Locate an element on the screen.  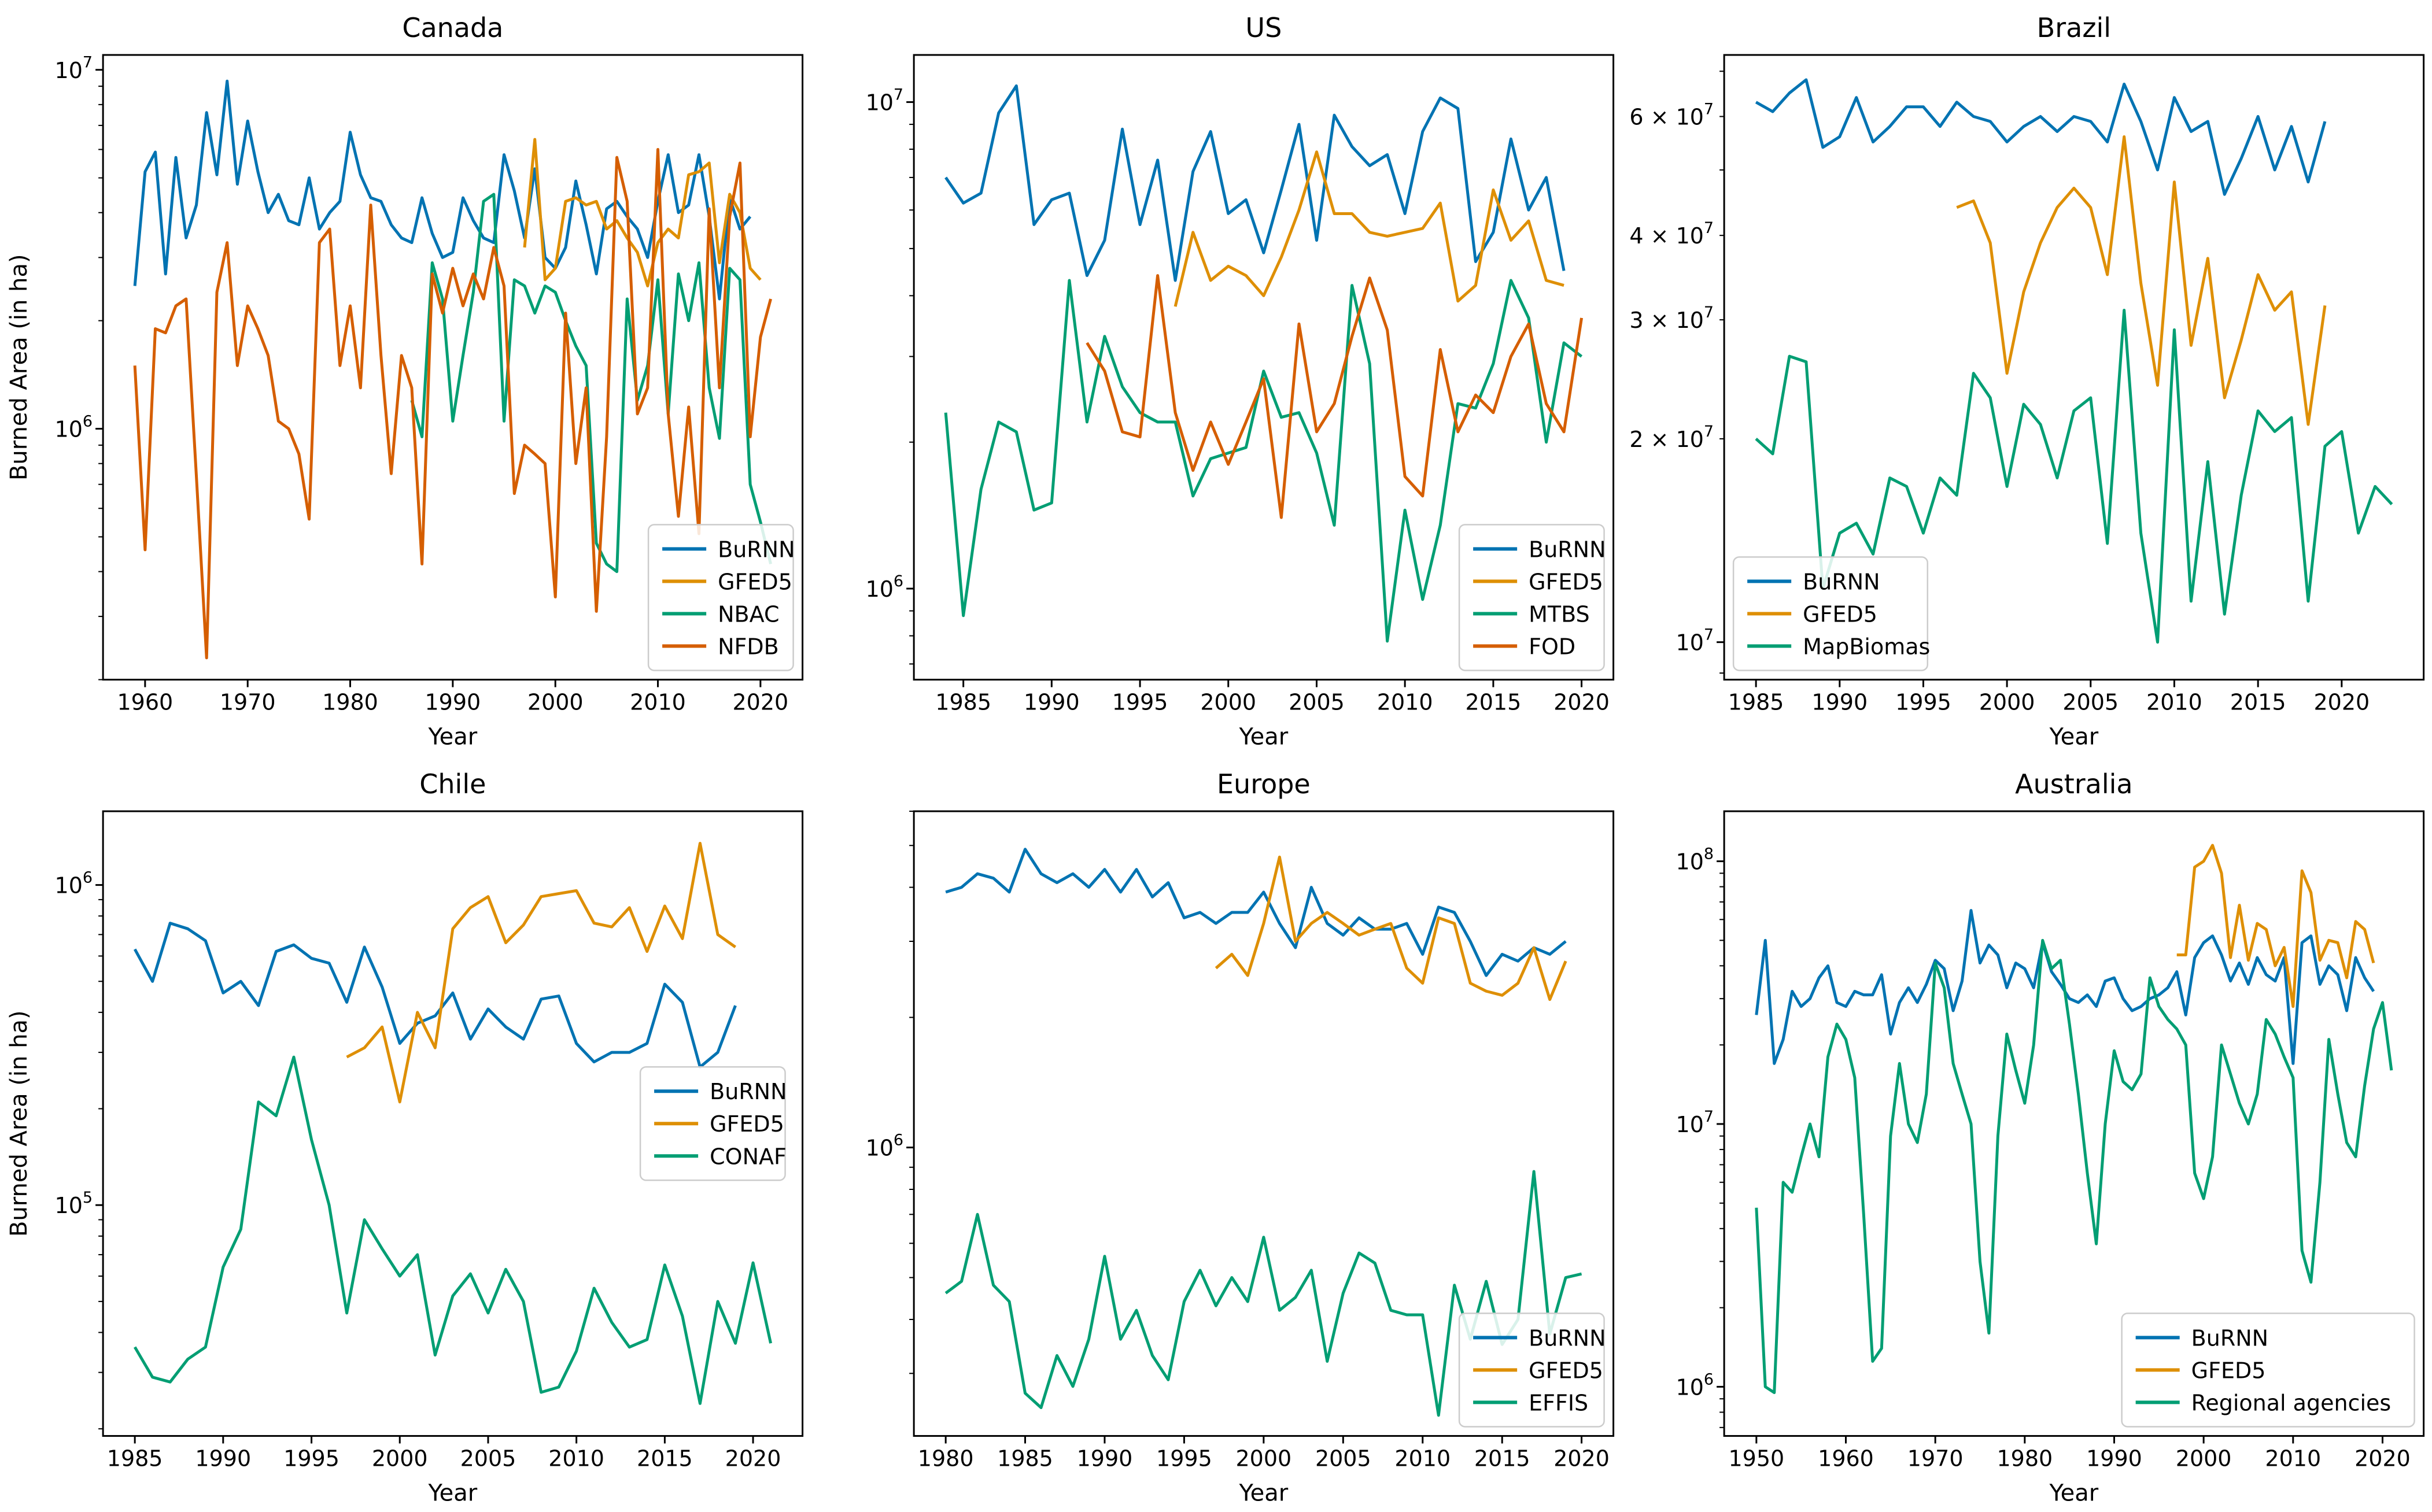
x-tick-label: 2005 is located at coordinates (488, 1458).